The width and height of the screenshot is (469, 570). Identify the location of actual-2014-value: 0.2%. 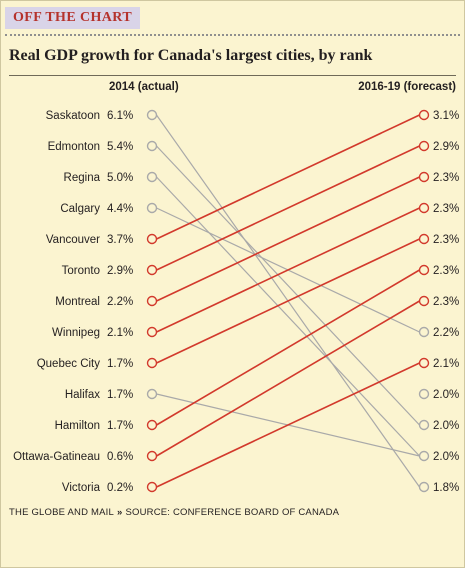
(120, 488).